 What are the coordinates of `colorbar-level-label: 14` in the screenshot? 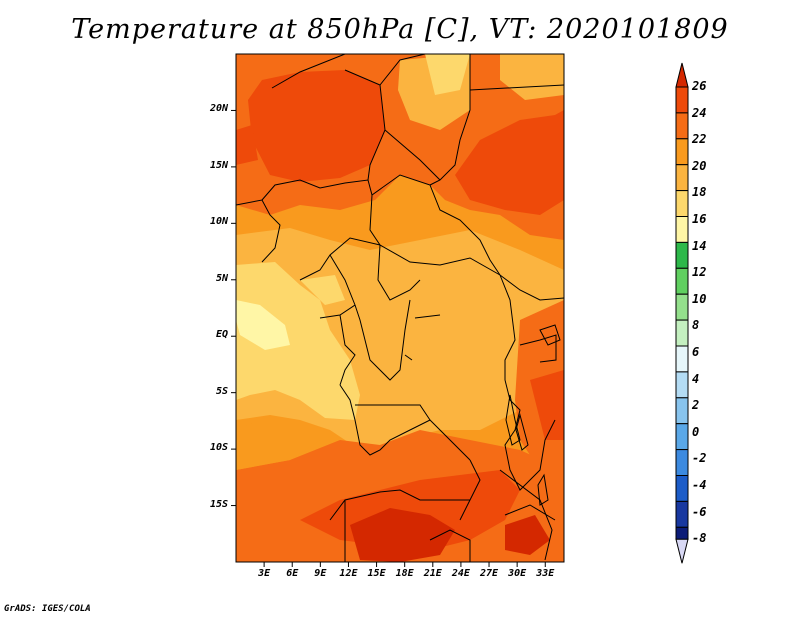 It's located at (699, 245).